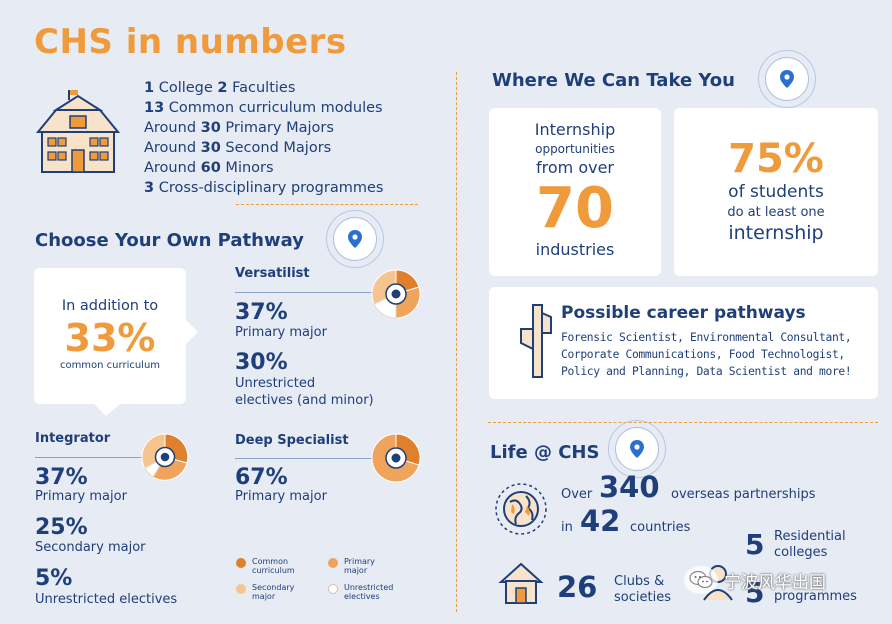 This screenshot has height=624, width=892. What do you see at coordinates (61, 477) in the screenshot?
I see `integrator-primary-value: 37%` at bounding box center [61, 477].